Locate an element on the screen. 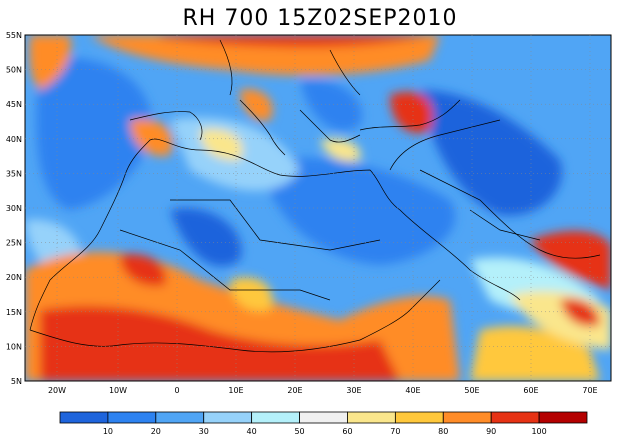 This screenshot has width=640, height=442. colorbar-label: 60 is located at coordinates (347, 431).